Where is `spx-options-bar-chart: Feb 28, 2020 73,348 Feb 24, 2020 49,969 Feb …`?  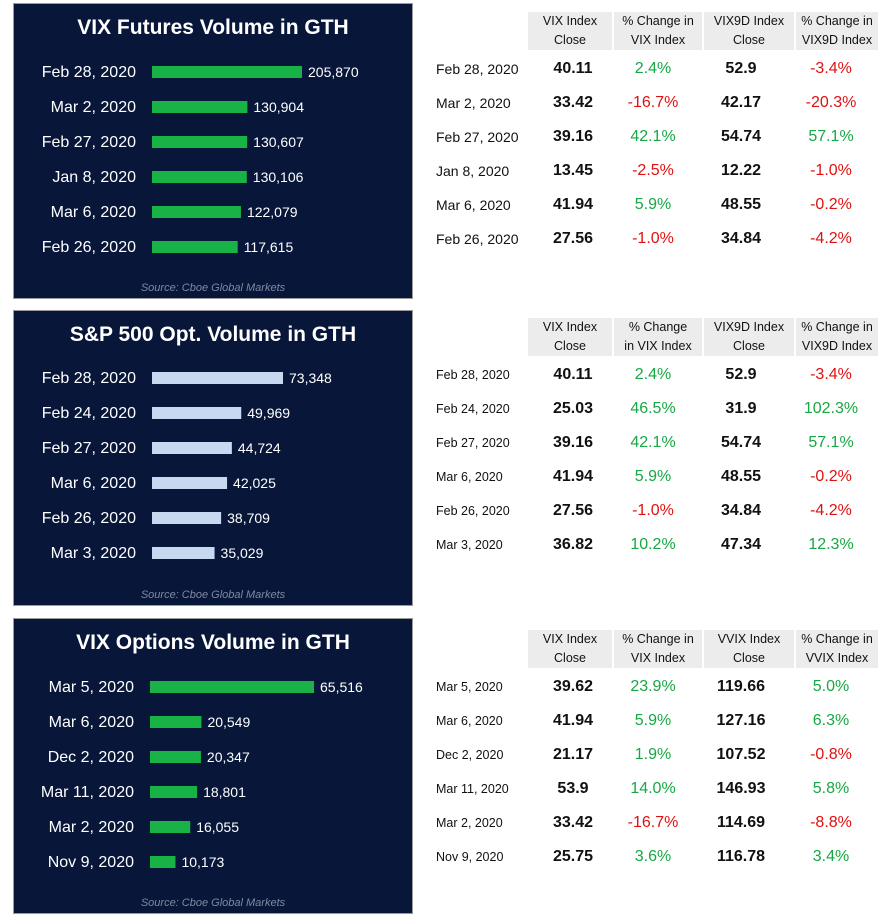 spx-options-bar-chart: Feb 28, 2020 73,348 Feb 24, 2020 49,969 Feb … is located at coordinates (187, 466).